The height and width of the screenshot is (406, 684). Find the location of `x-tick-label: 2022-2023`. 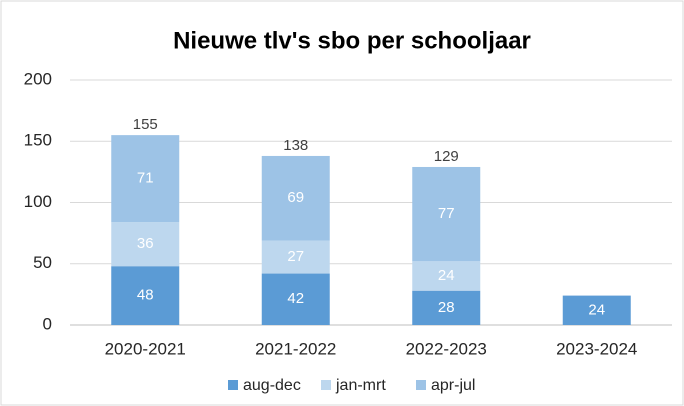

x-tick-label: 2022-2023 is located at coordinates (446, 348).